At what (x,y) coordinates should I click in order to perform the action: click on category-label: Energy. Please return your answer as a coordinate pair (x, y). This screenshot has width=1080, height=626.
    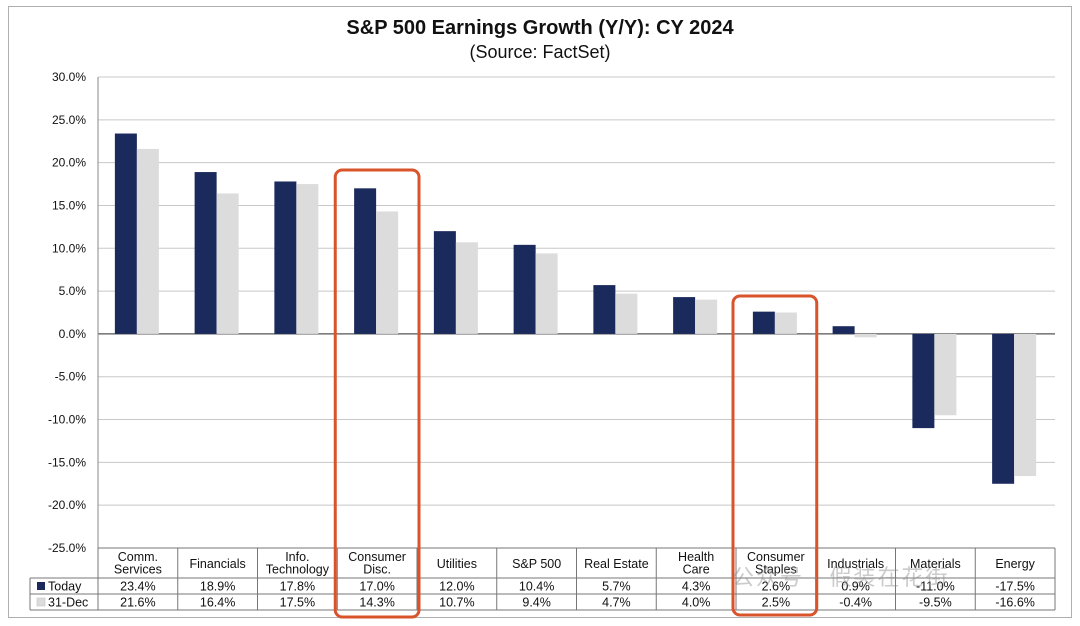
    Looking at the image, I should click on (1015, 564).